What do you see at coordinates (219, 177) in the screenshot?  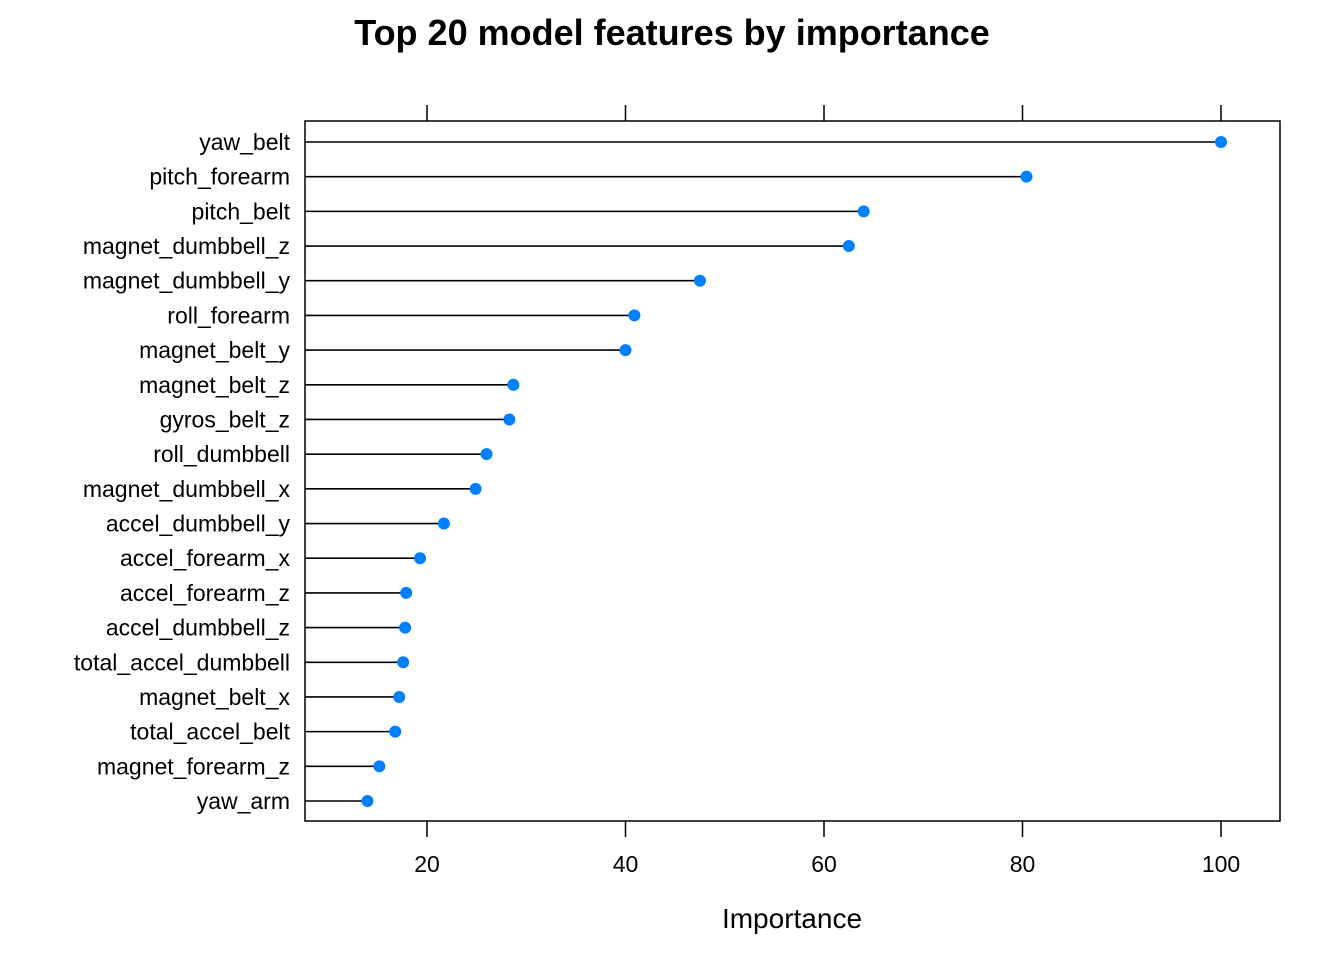 I see `category-label: pitch_forearm` at bounding box center [219, 177].